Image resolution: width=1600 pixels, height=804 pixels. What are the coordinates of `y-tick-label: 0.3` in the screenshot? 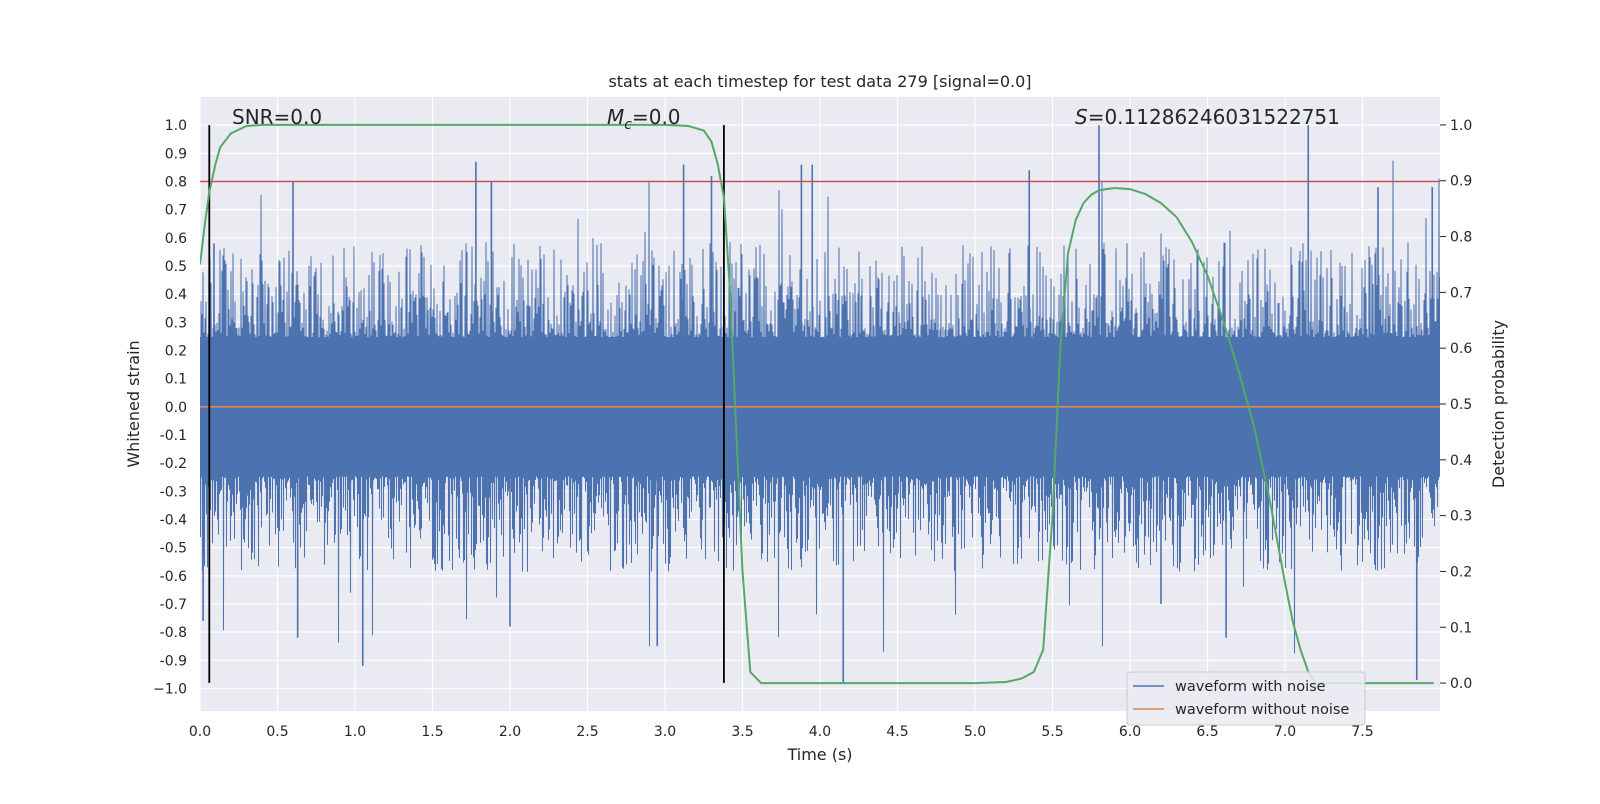 It's located at (176, 323).